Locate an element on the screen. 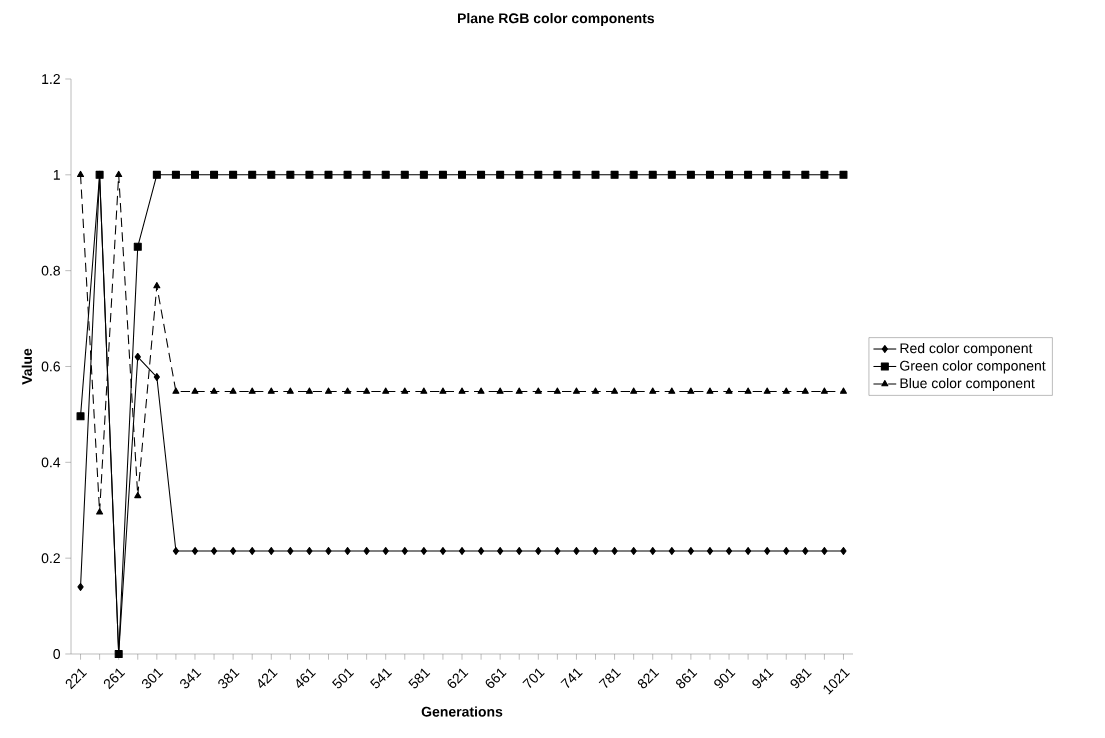 This screenshot has width=1105, height=738. y-tick-label: 1 is located at coordinates (56, 175).